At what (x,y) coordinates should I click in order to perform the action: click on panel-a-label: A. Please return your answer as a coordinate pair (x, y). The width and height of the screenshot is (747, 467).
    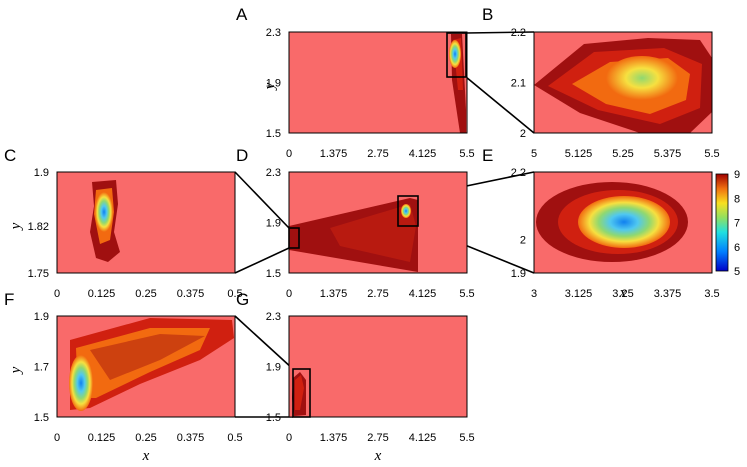
    Looking at the image, I should click on (242, 14).